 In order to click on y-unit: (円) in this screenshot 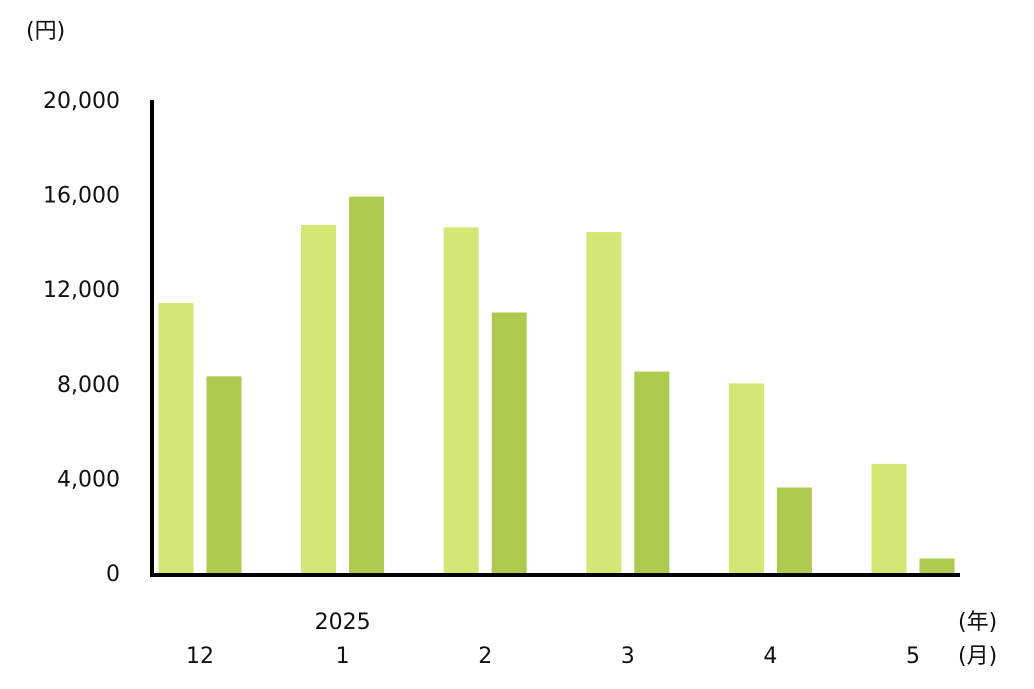, I will do `click(45, 31)`.